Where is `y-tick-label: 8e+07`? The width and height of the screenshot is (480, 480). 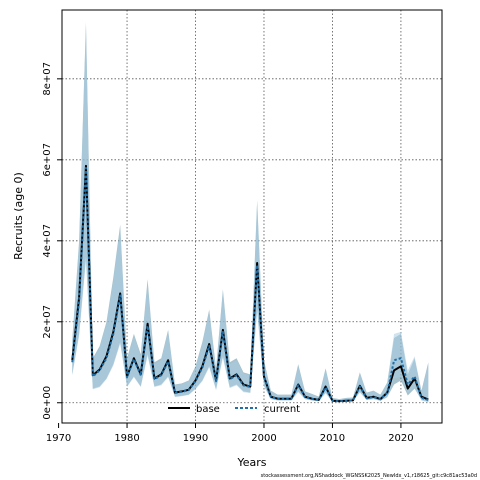
y-tick-label: 8e+07 is located at coordinates (47, 79).